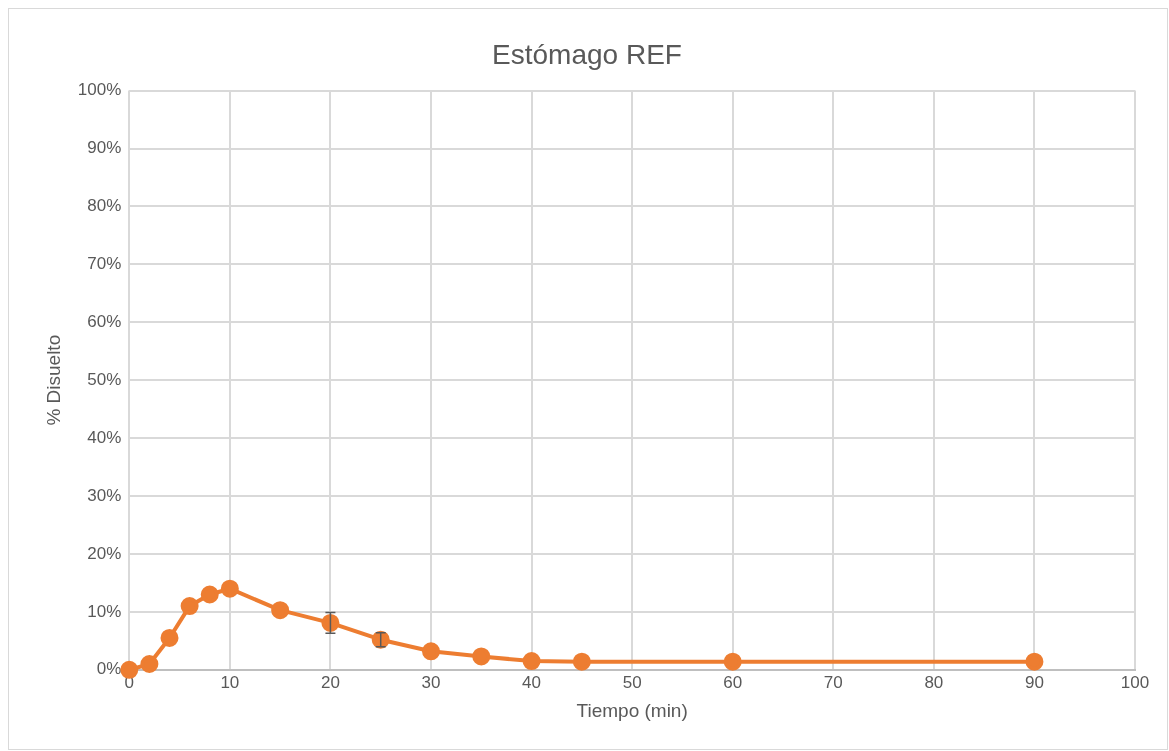 The width and height of the screenshot is (1169, 751). I want to click on x-tick-label: 90, so click(1034, 682).